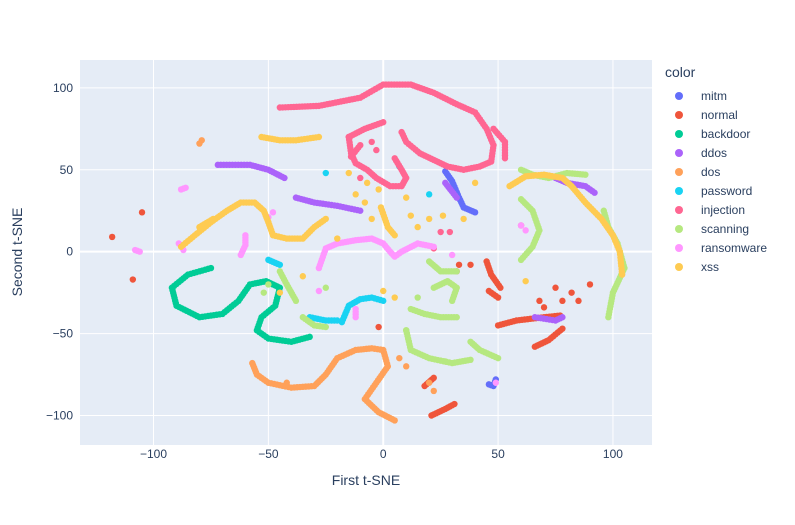 The height and width of the screenshot is (525, 795). Describe the element at coordinates (680, 72) in the screenshot. I see `legend-title: color` at that location.